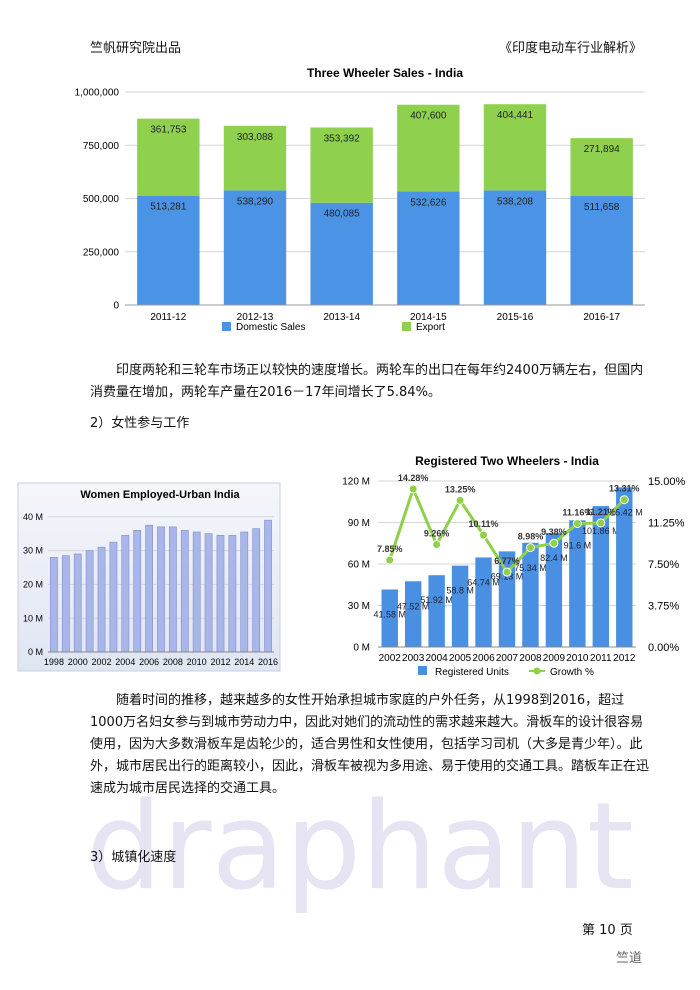  I want to click on page-number: 第 10 页, so click(607, 930).